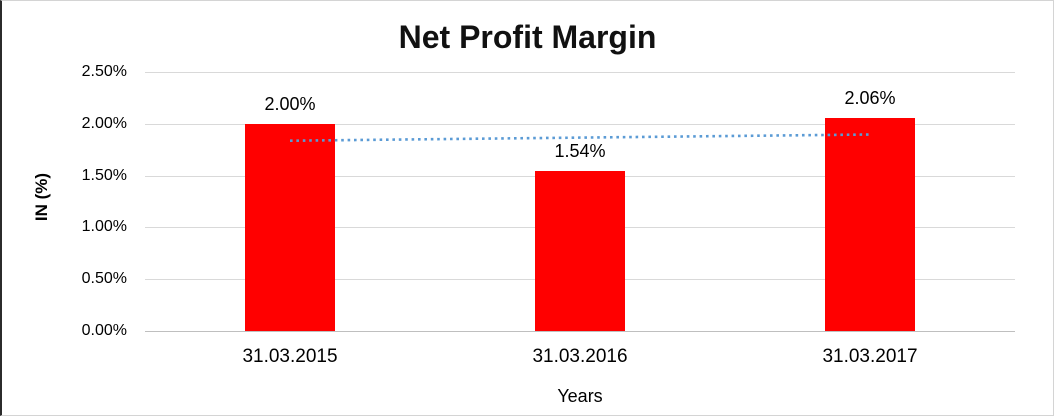 The image size is (1054, 416). What do you see at coordinates (580, 138) in the screenshot?
I see `trendline` at bounding box center [580, 138].